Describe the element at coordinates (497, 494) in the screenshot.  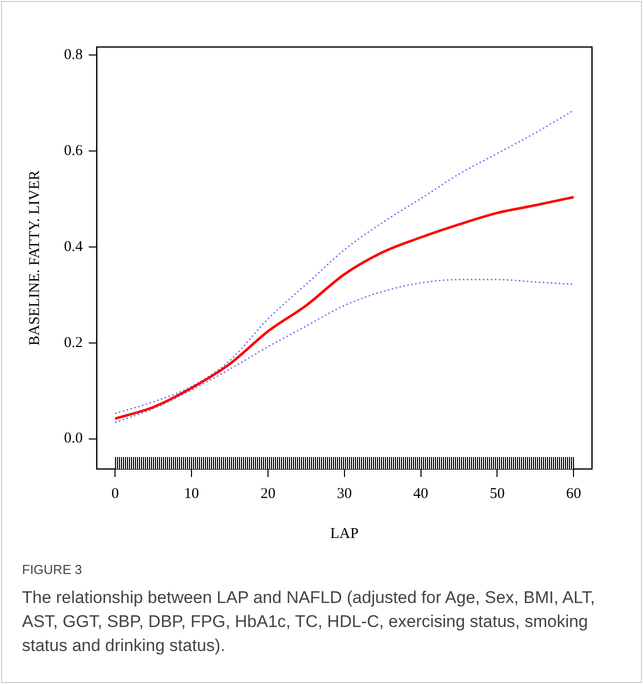
I see `x-tick-label: 50` at that location.